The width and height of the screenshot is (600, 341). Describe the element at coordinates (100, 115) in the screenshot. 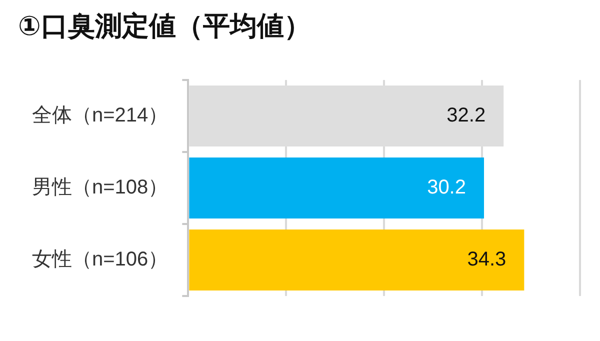

I see `y-tick-label: 全体（n=214）` at that location.